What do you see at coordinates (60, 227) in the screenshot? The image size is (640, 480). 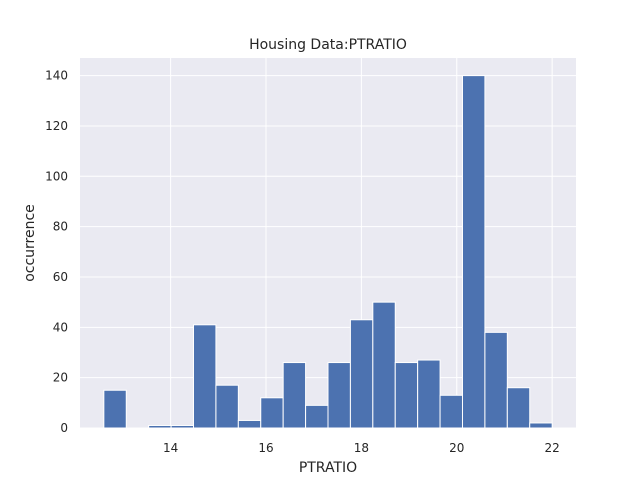 I see `y-tick-label: 80` at bounding box center [60, 227].